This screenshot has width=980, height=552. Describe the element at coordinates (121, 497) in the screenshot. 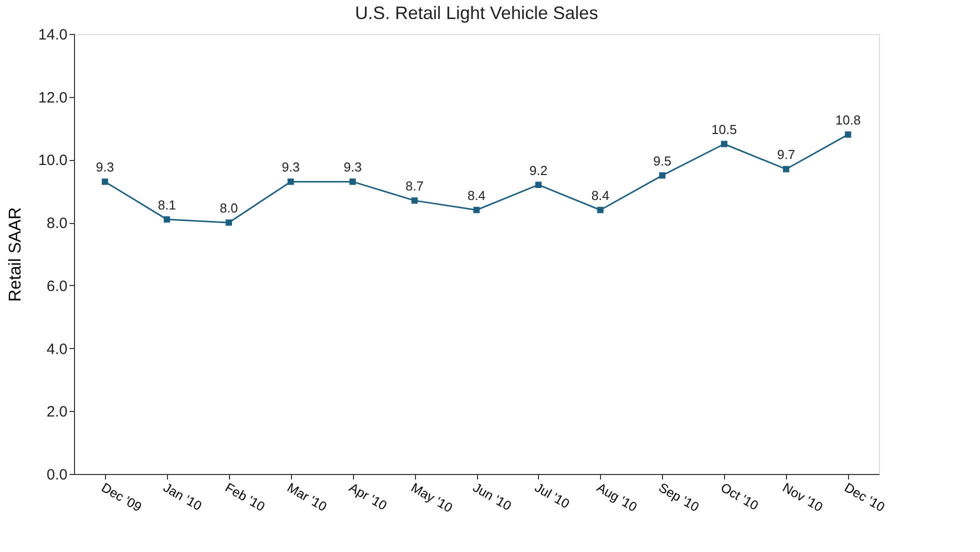

I see `x-tick-label: Dec '09` at that location.